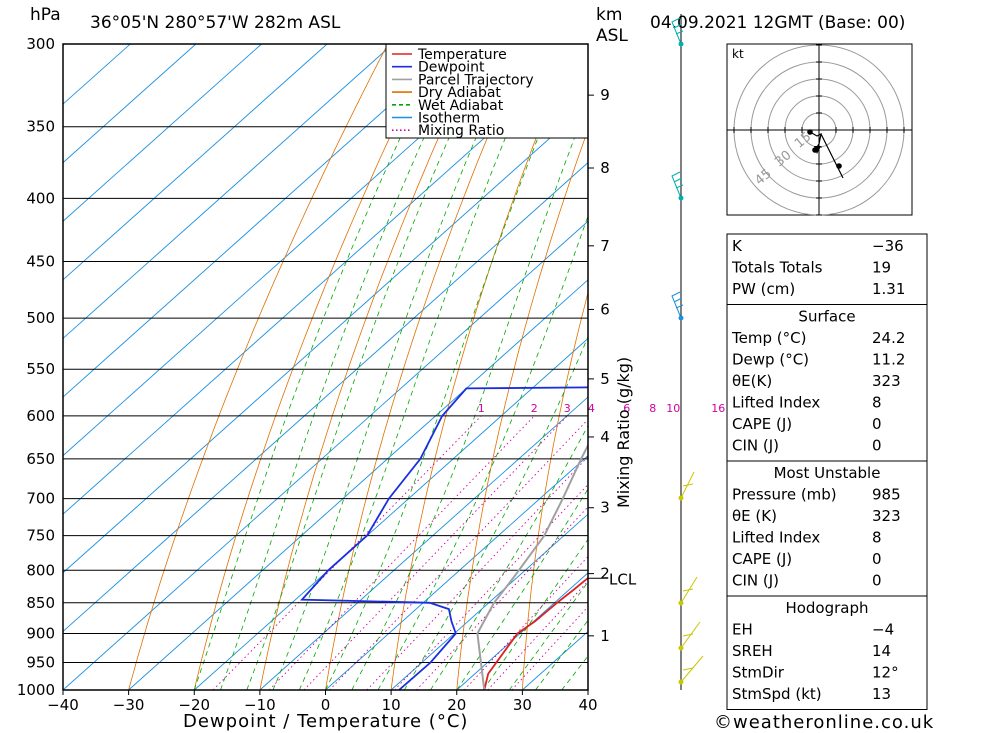 The width and height of the screenshot is (1000, 733). What do you see at coordinates (777, 268) in the screenshot?
I see `indices-table-row-label: Totals Totals` at bounding box center [777, 268].